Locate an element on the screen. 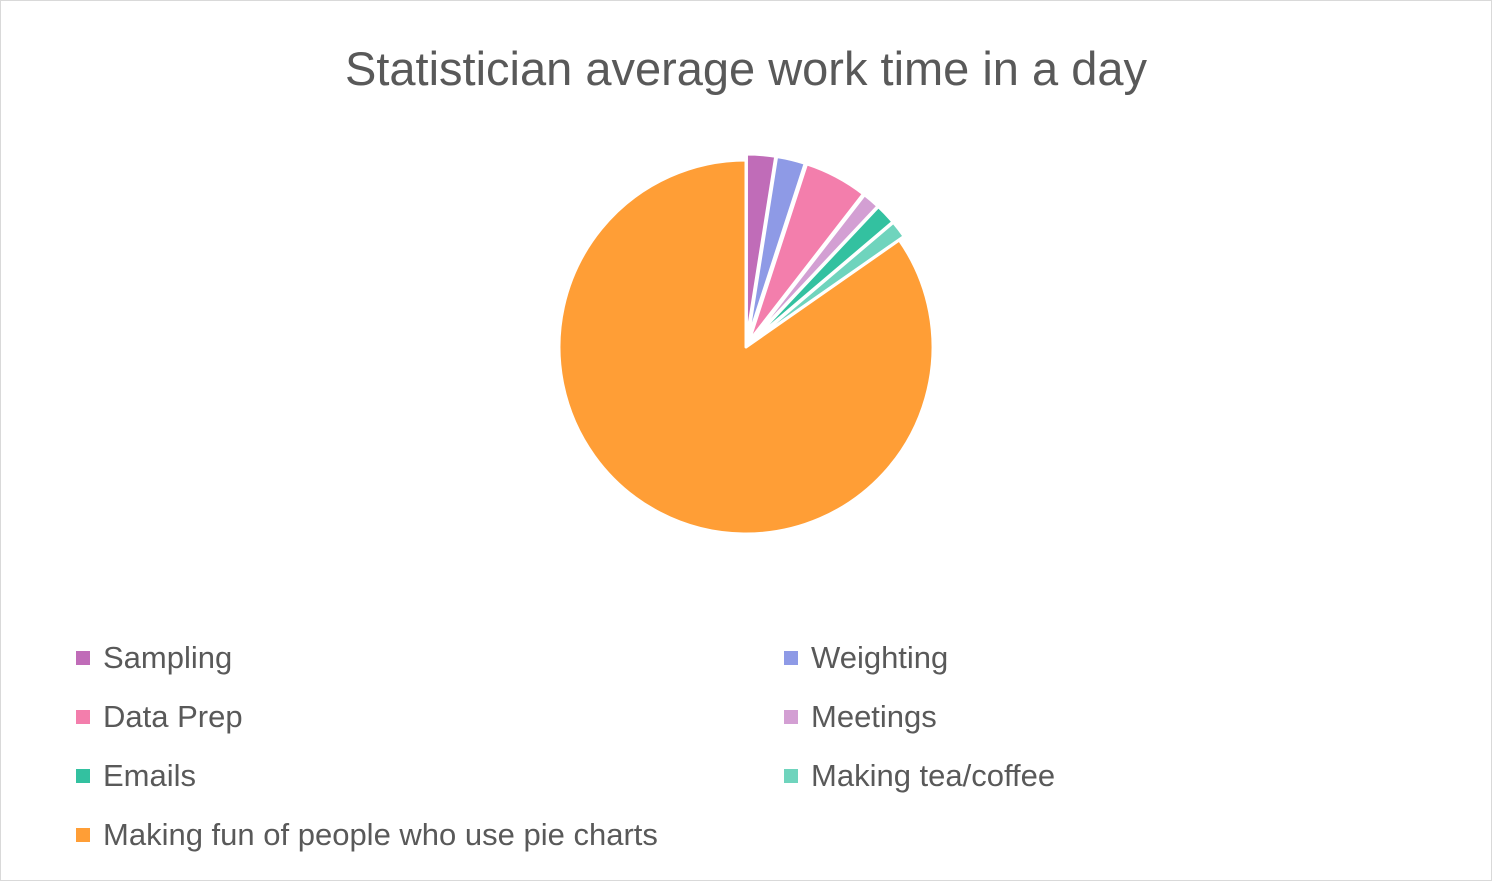 This screenshot has width=1492, height=881. legend-item-data-prep: Data Prep is located at coordinates (159, 717).